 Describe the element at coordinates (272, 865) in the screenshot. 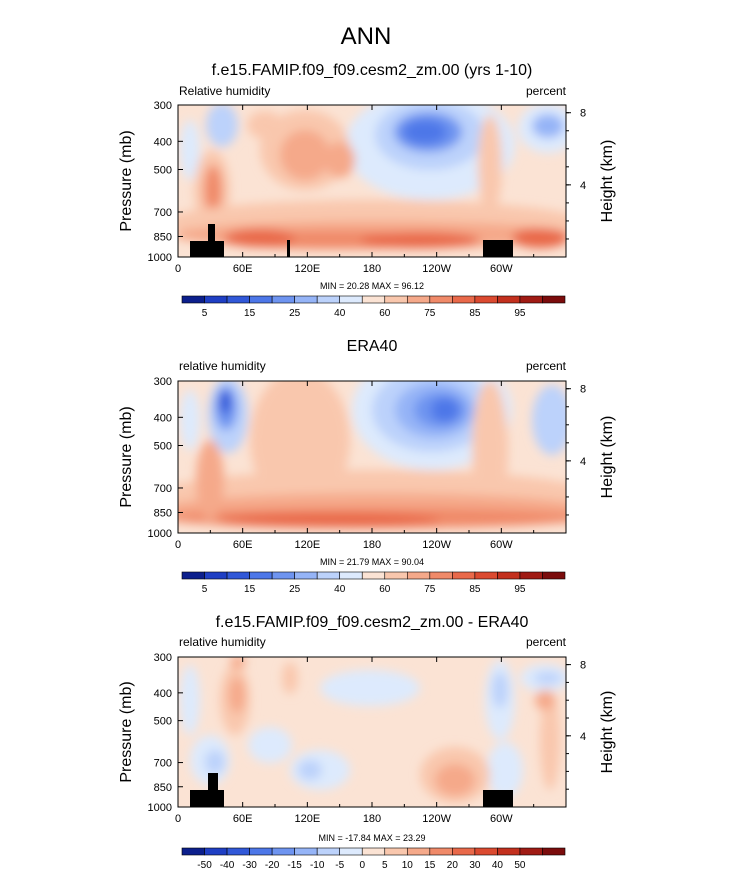

I see `colorbar-label: -20` at that location.